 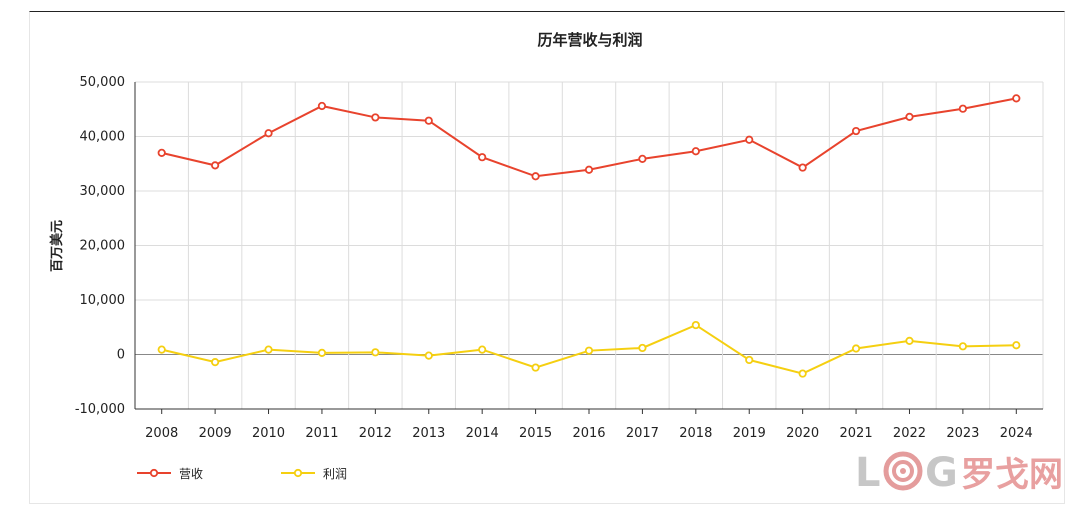 What do you see at coordinates (856, 433) in the screenshot?
I see `x-tick-label: 2021` at bounding box center [856, 433].